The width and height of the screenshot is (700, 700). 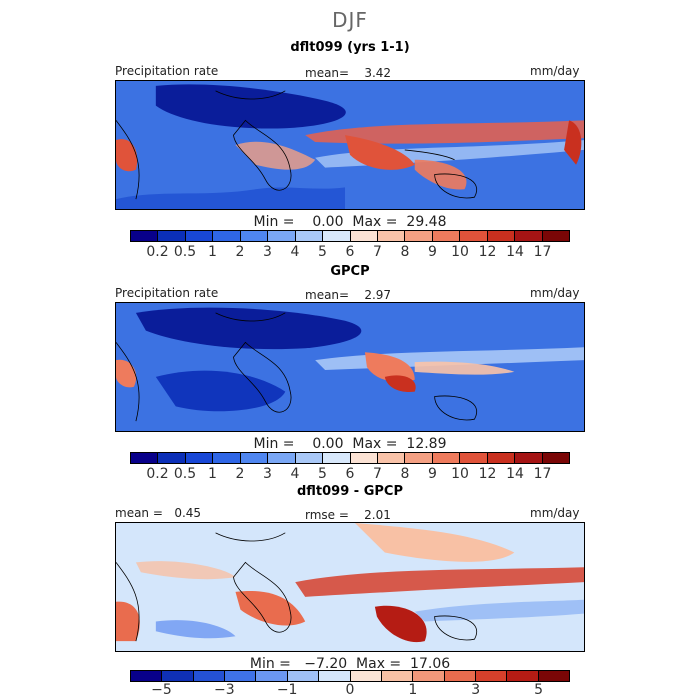 I want to click on gpcp-precip-field, so click(x=350, y=367).